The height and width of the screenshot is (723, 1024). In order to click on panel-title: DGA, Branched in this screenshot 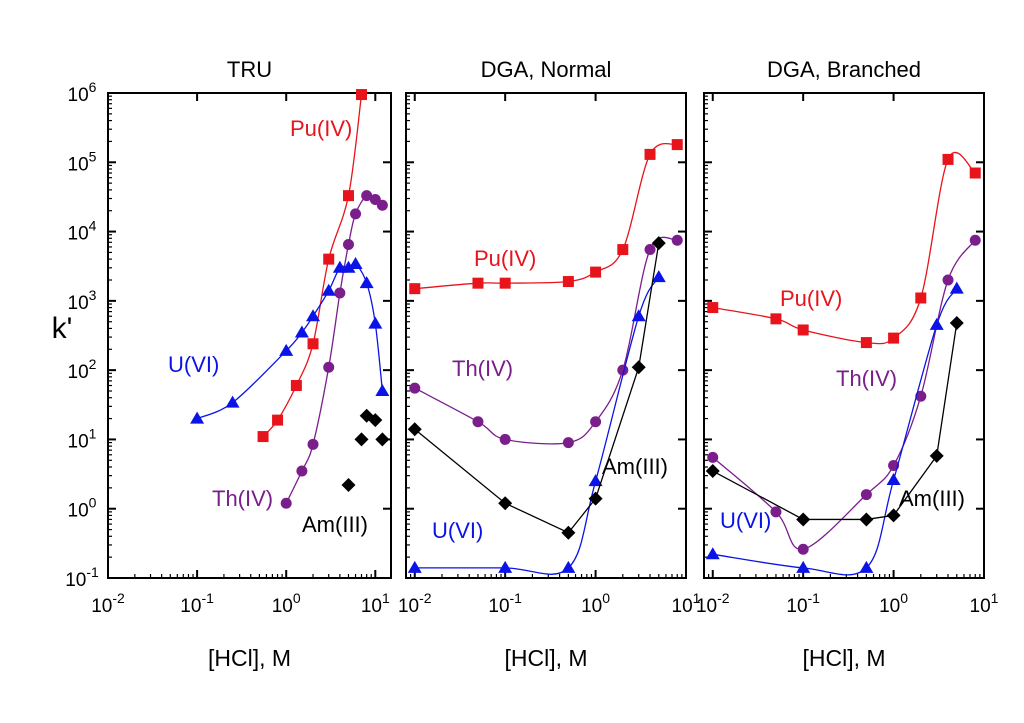, I will do `click(844, 69)`.